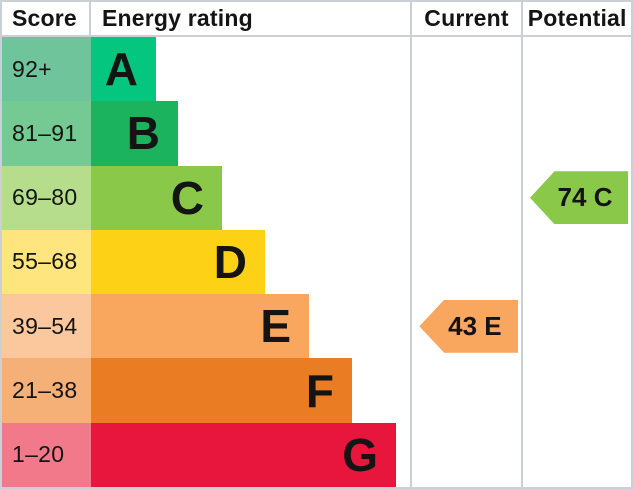 This screenshot has height=489, width=633. I want to click on rating-letter: F, so click(319, 390).